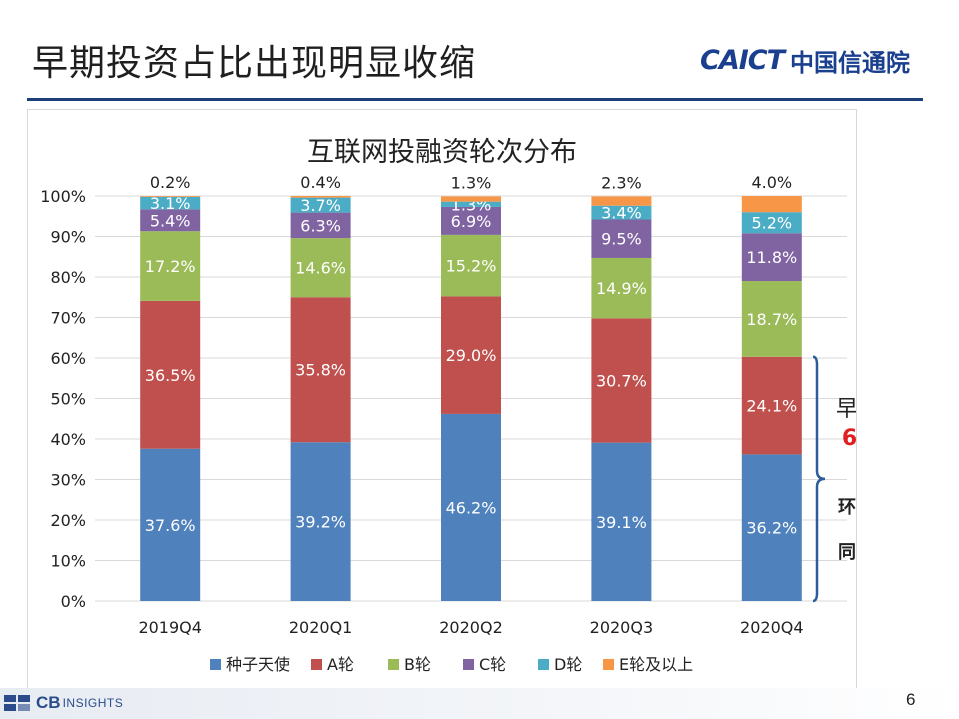  I want to click on data-label: 17.2%, so click(170, 266).